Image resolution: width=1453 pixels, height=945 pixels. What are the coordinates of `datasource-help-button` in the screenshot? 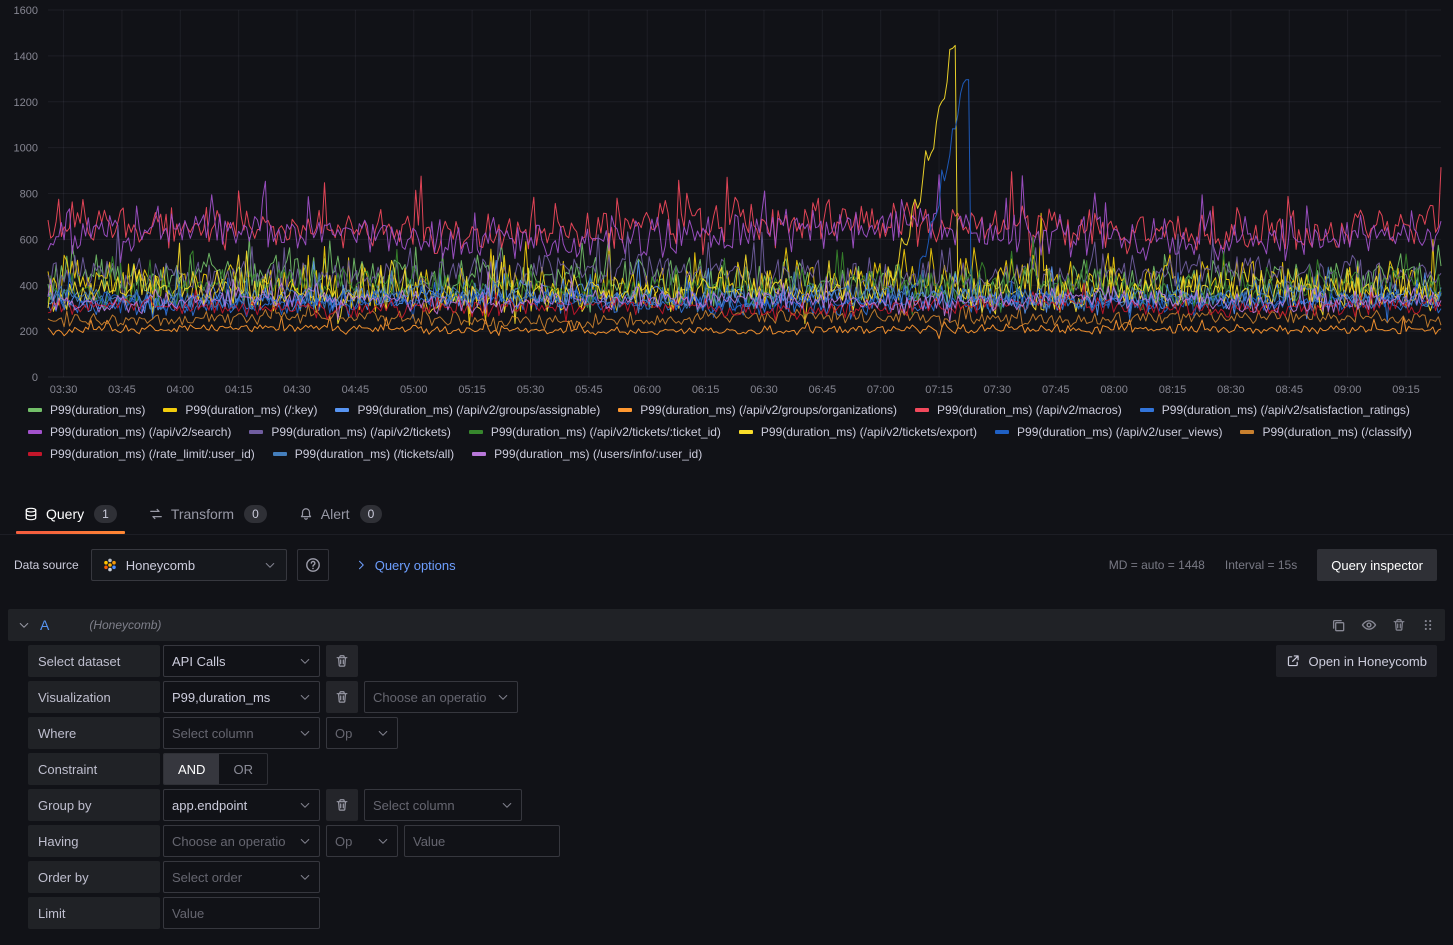 It's located at (312, 565).